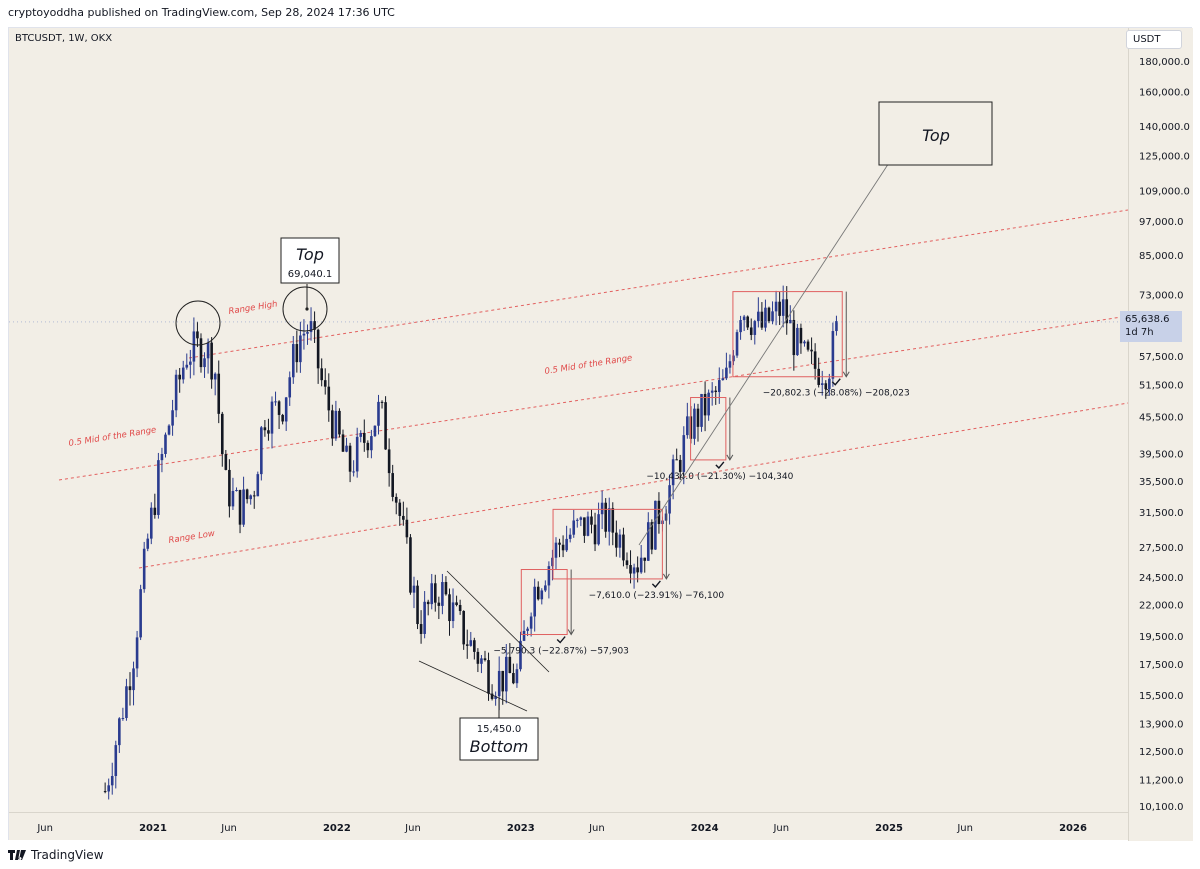  What do you see at coordinates (1154, 39) in the screenshot?
I see `currency-selector: USDT` at bounding box center [1154, 39].